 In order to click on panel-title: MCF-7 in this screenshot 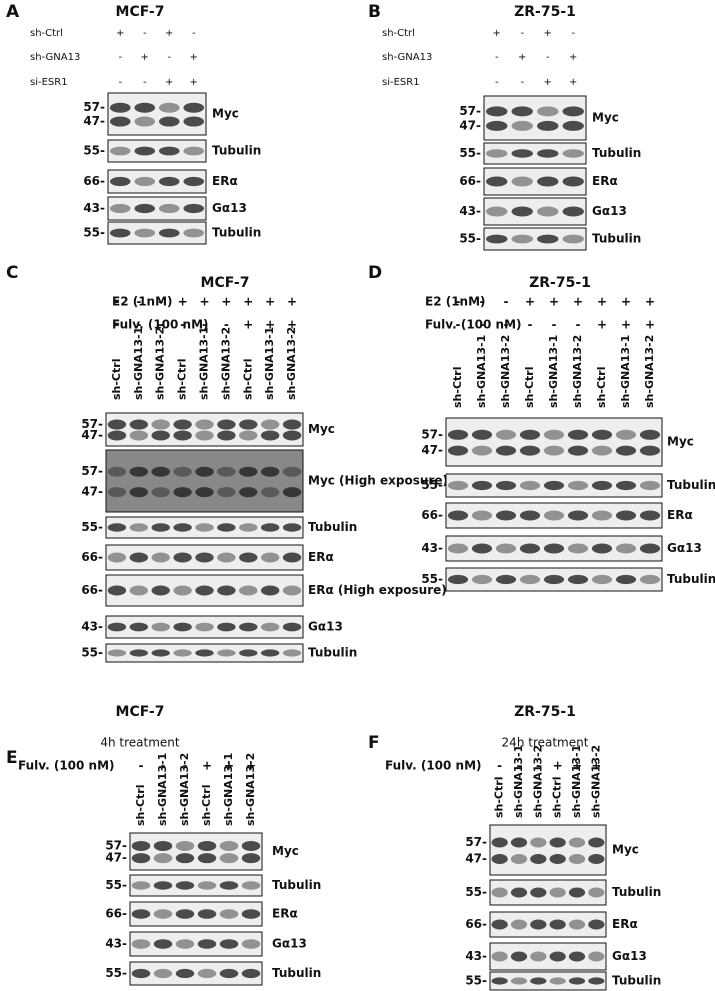, I will do `click(140, 12)`.